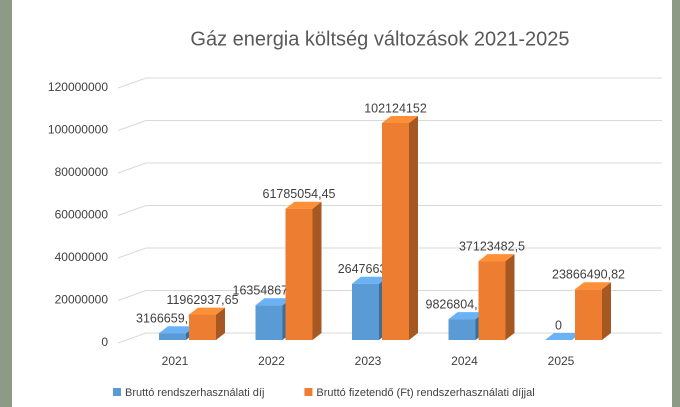 This screenshot has width=680, height=407. What do you see at coordinates (368, 361) in the screenshot?
I see `x-tick-label: 2023` at bounding box center [368, 361].